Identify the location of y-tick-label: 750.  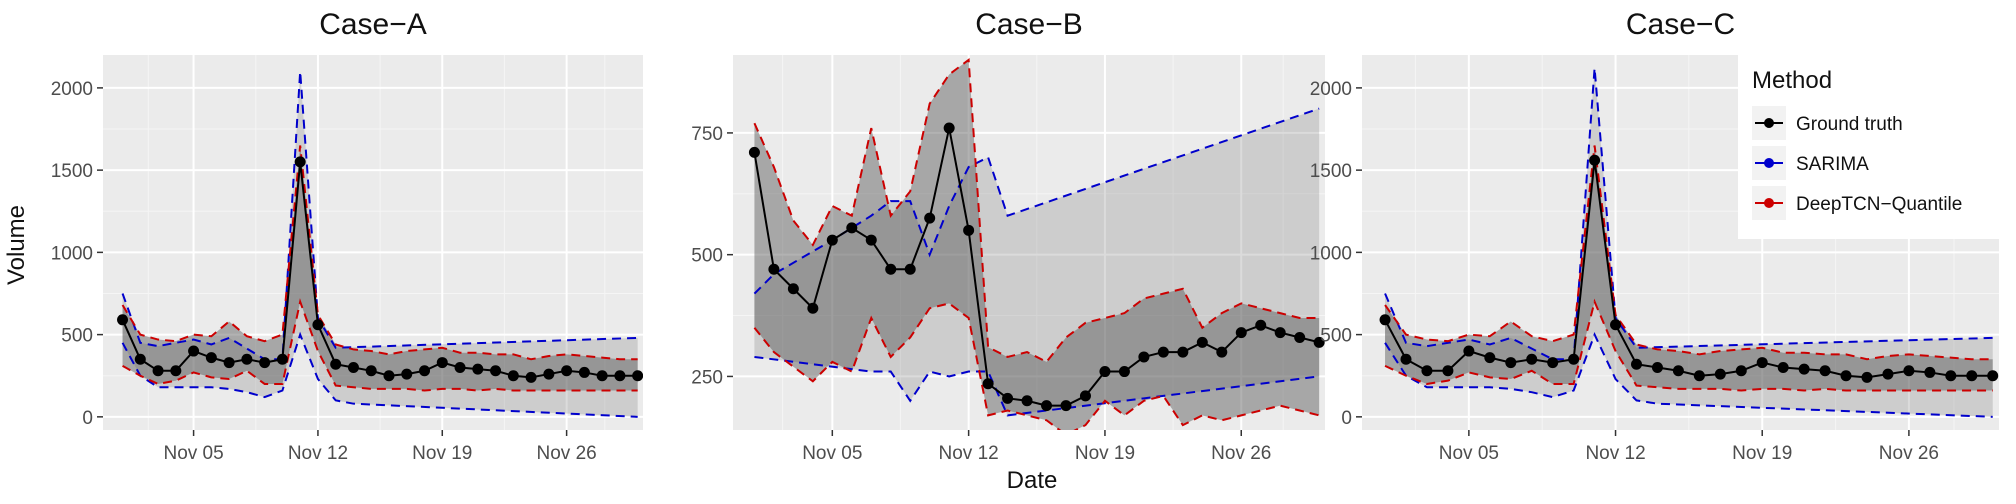
(707, 134).